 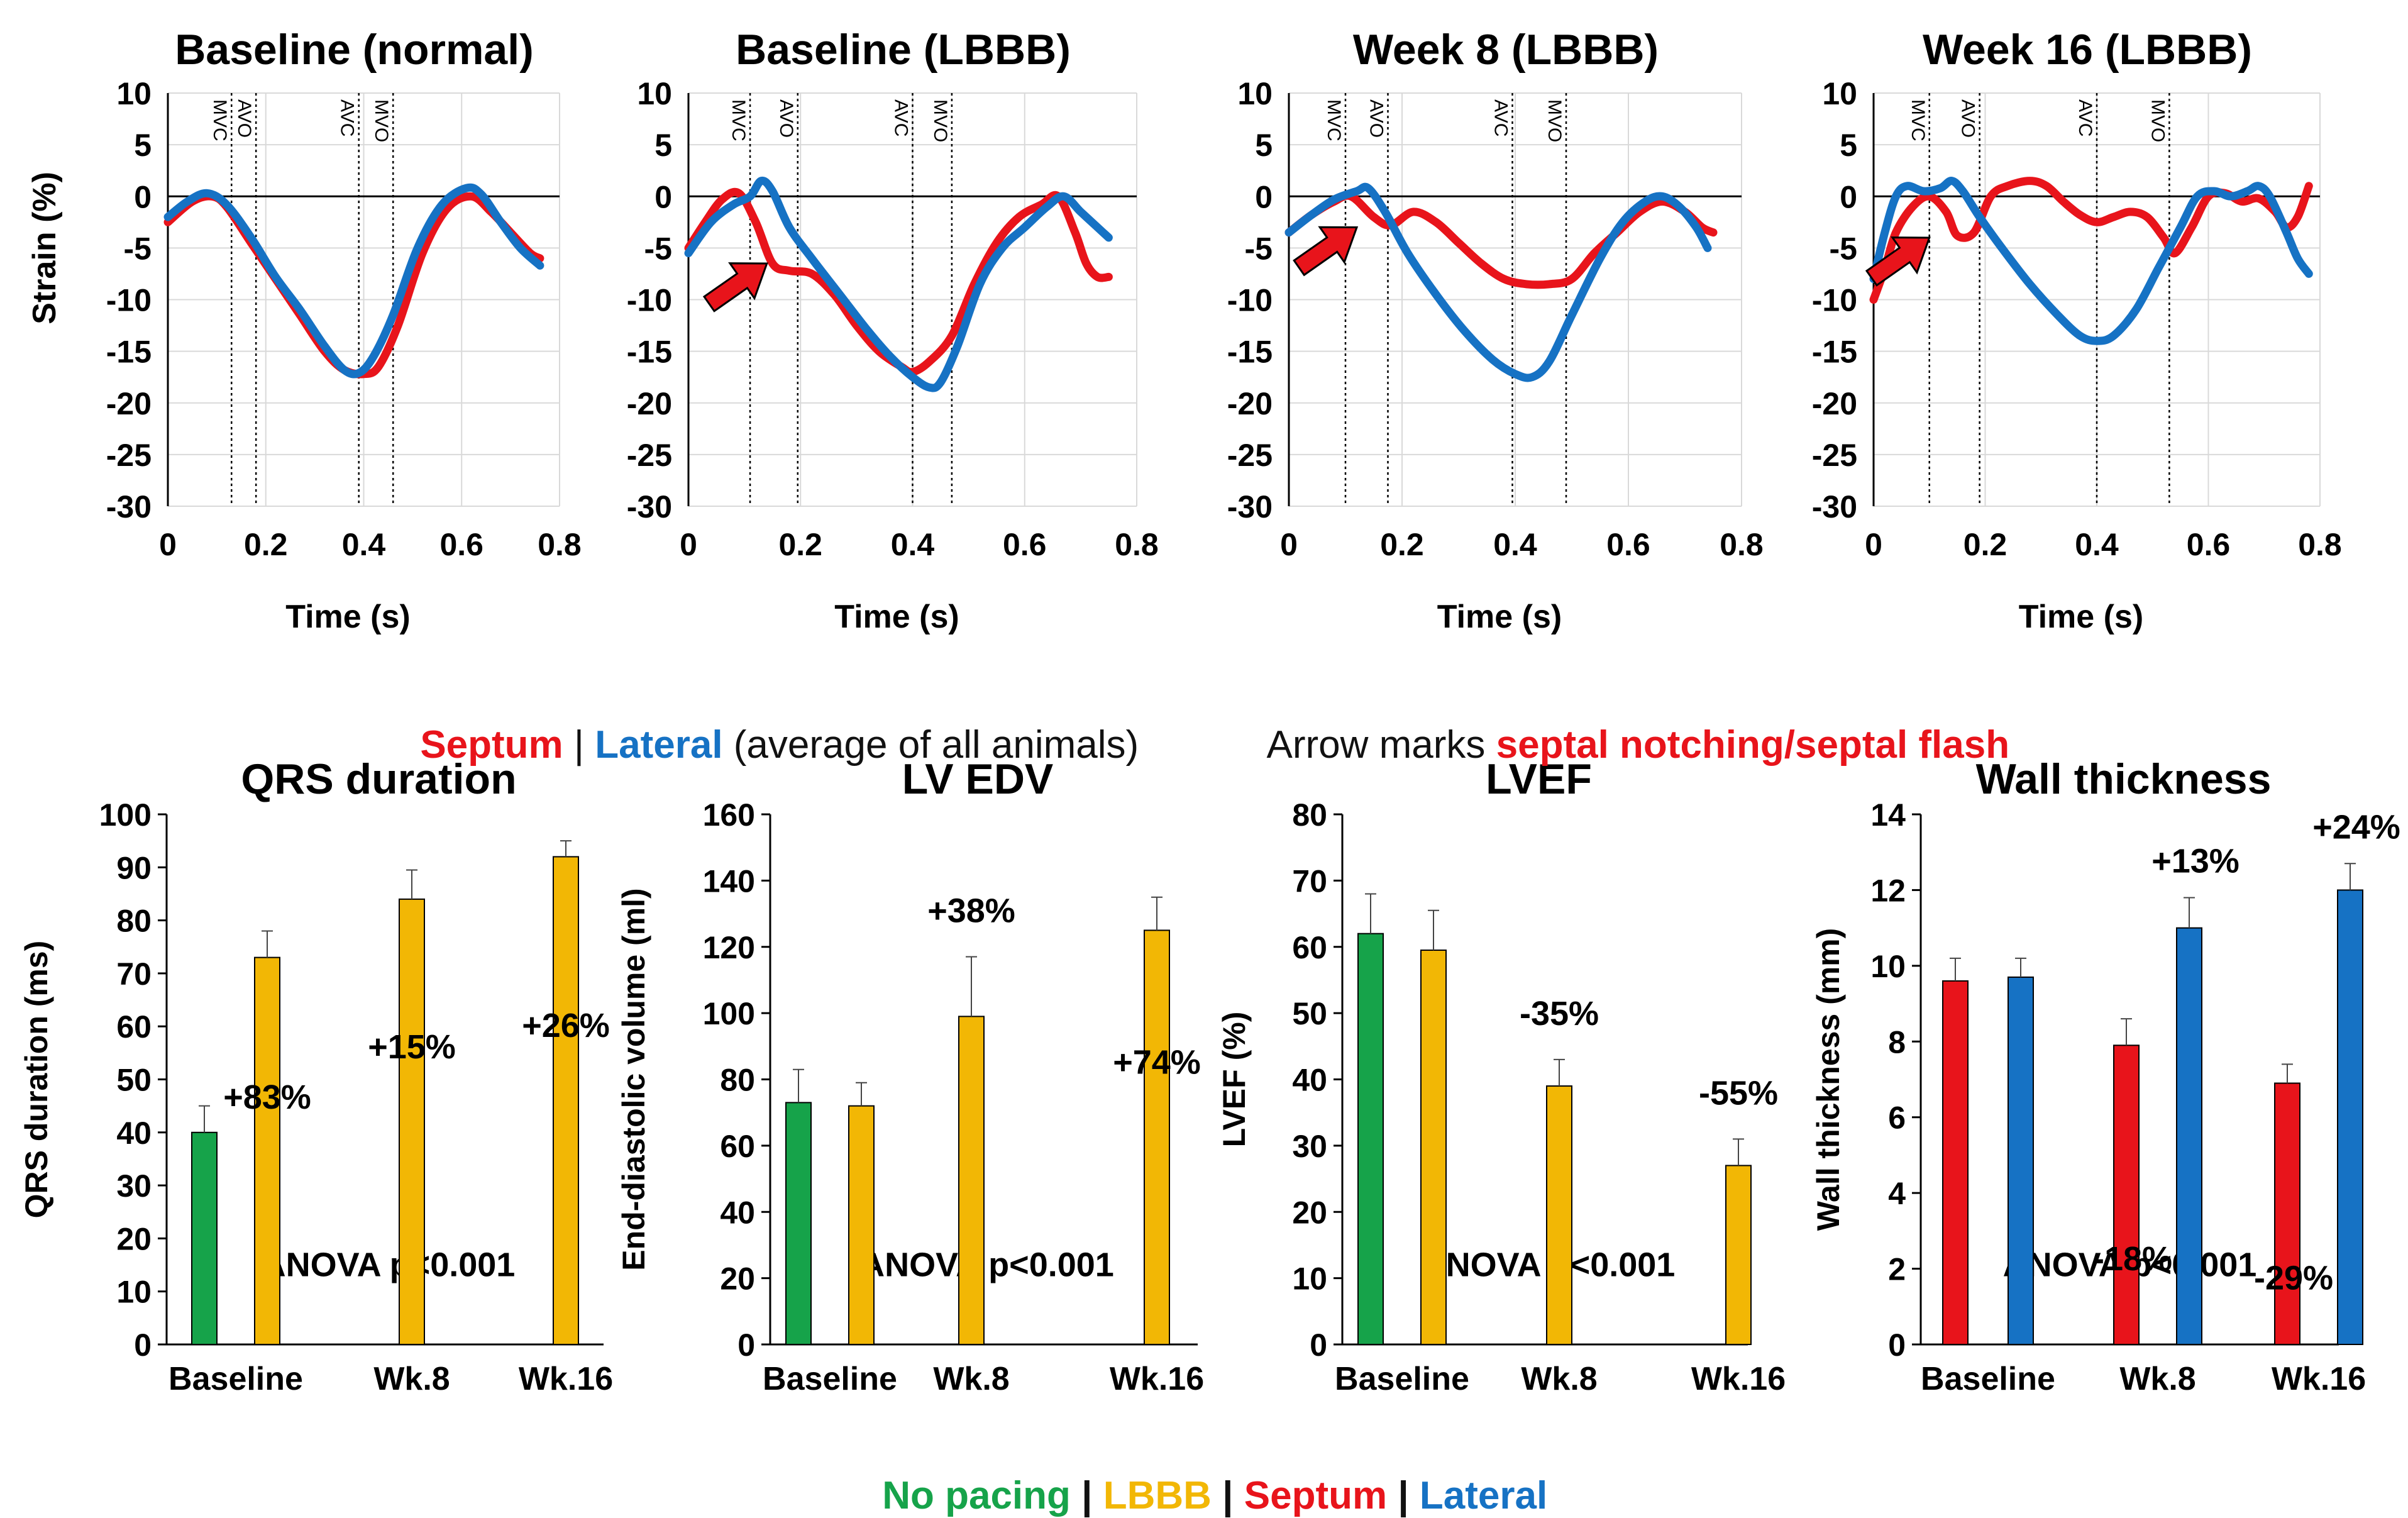 What do you see at coordinates (134, 1186) in the screenshot?
I see `y-tick-label: 30` at bounding box center [134, 1186].